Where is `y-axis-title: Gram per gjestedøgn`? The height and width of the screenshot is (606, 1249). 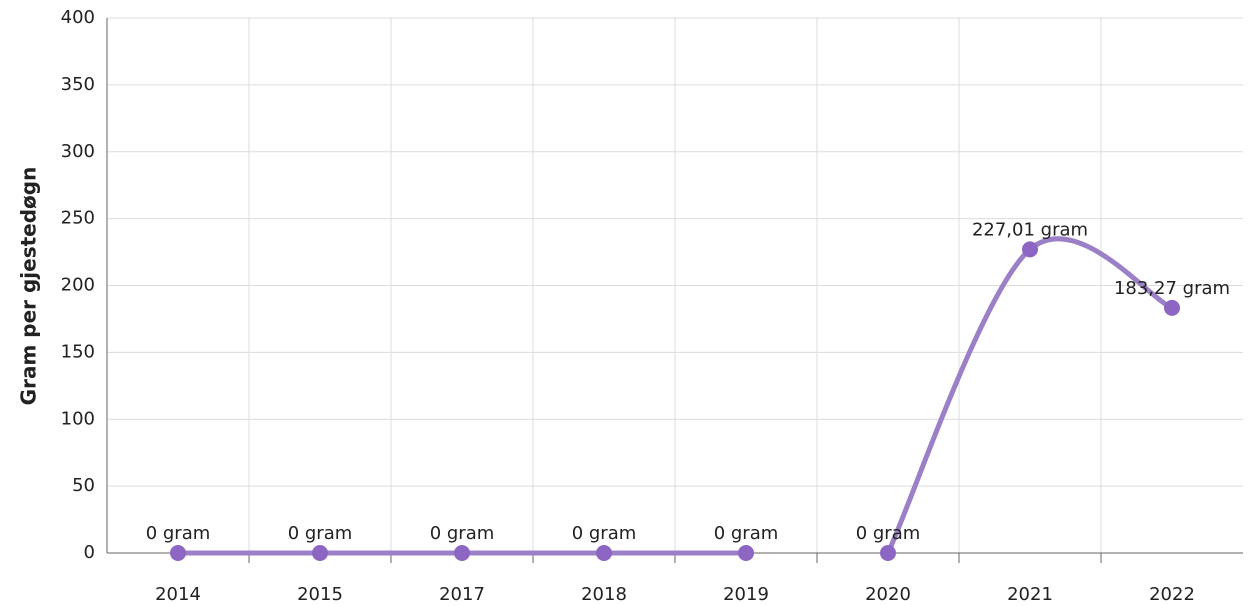 y-axis-title: Gram per gjestedøgn is located at coordinates (29, 286).